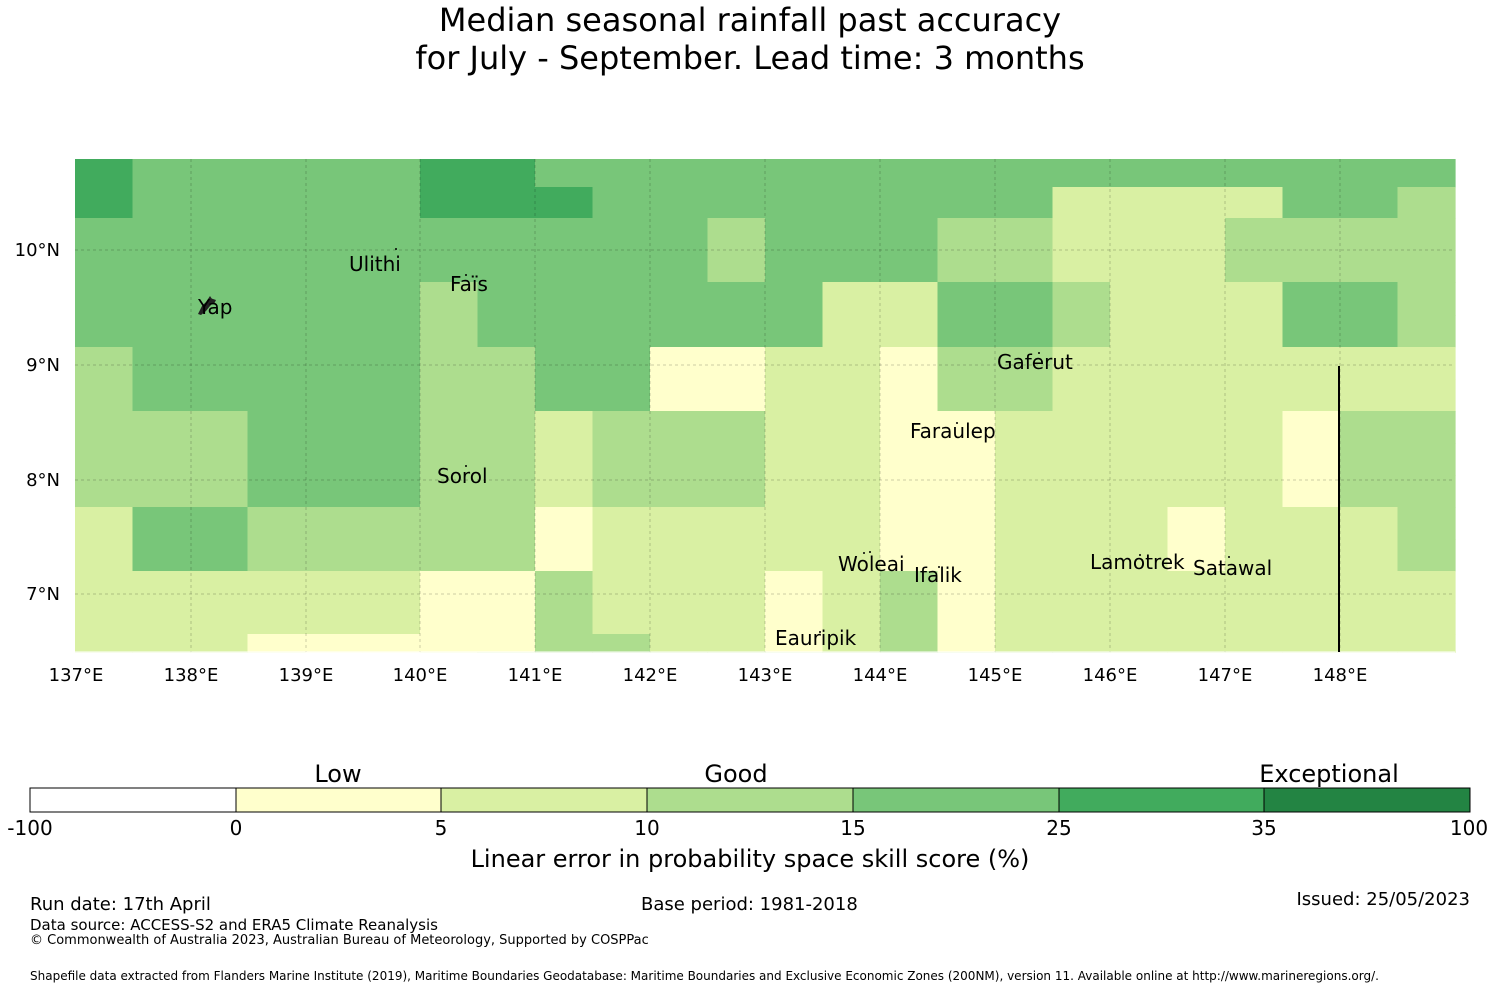 The width and height of the screenshot is (1500, 990). Describe the element at coordinates (995, 675) in the screenshot. I see `lon-label-145e: 145°E` at that location.